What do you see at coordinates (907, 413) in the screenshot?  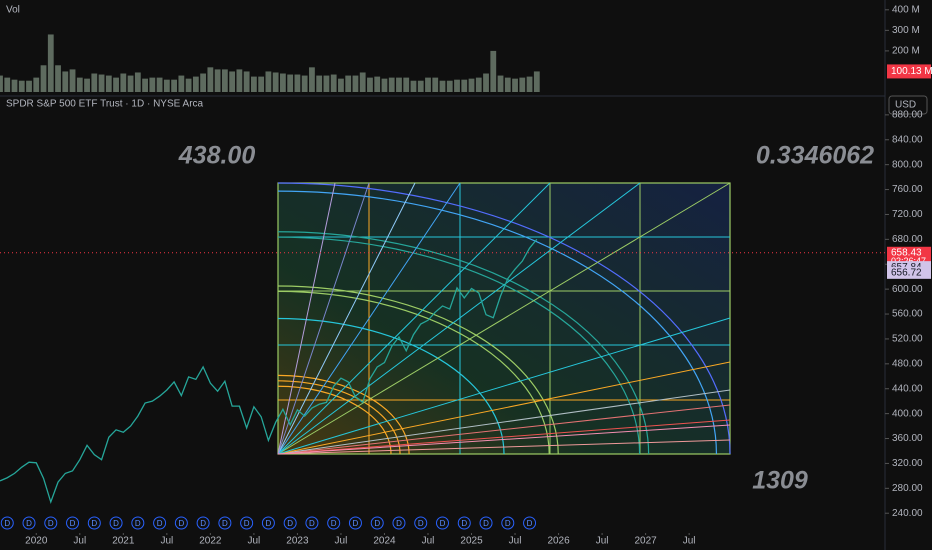 I see `y-tick-label: 400.00` at bounding box center [907, 413].